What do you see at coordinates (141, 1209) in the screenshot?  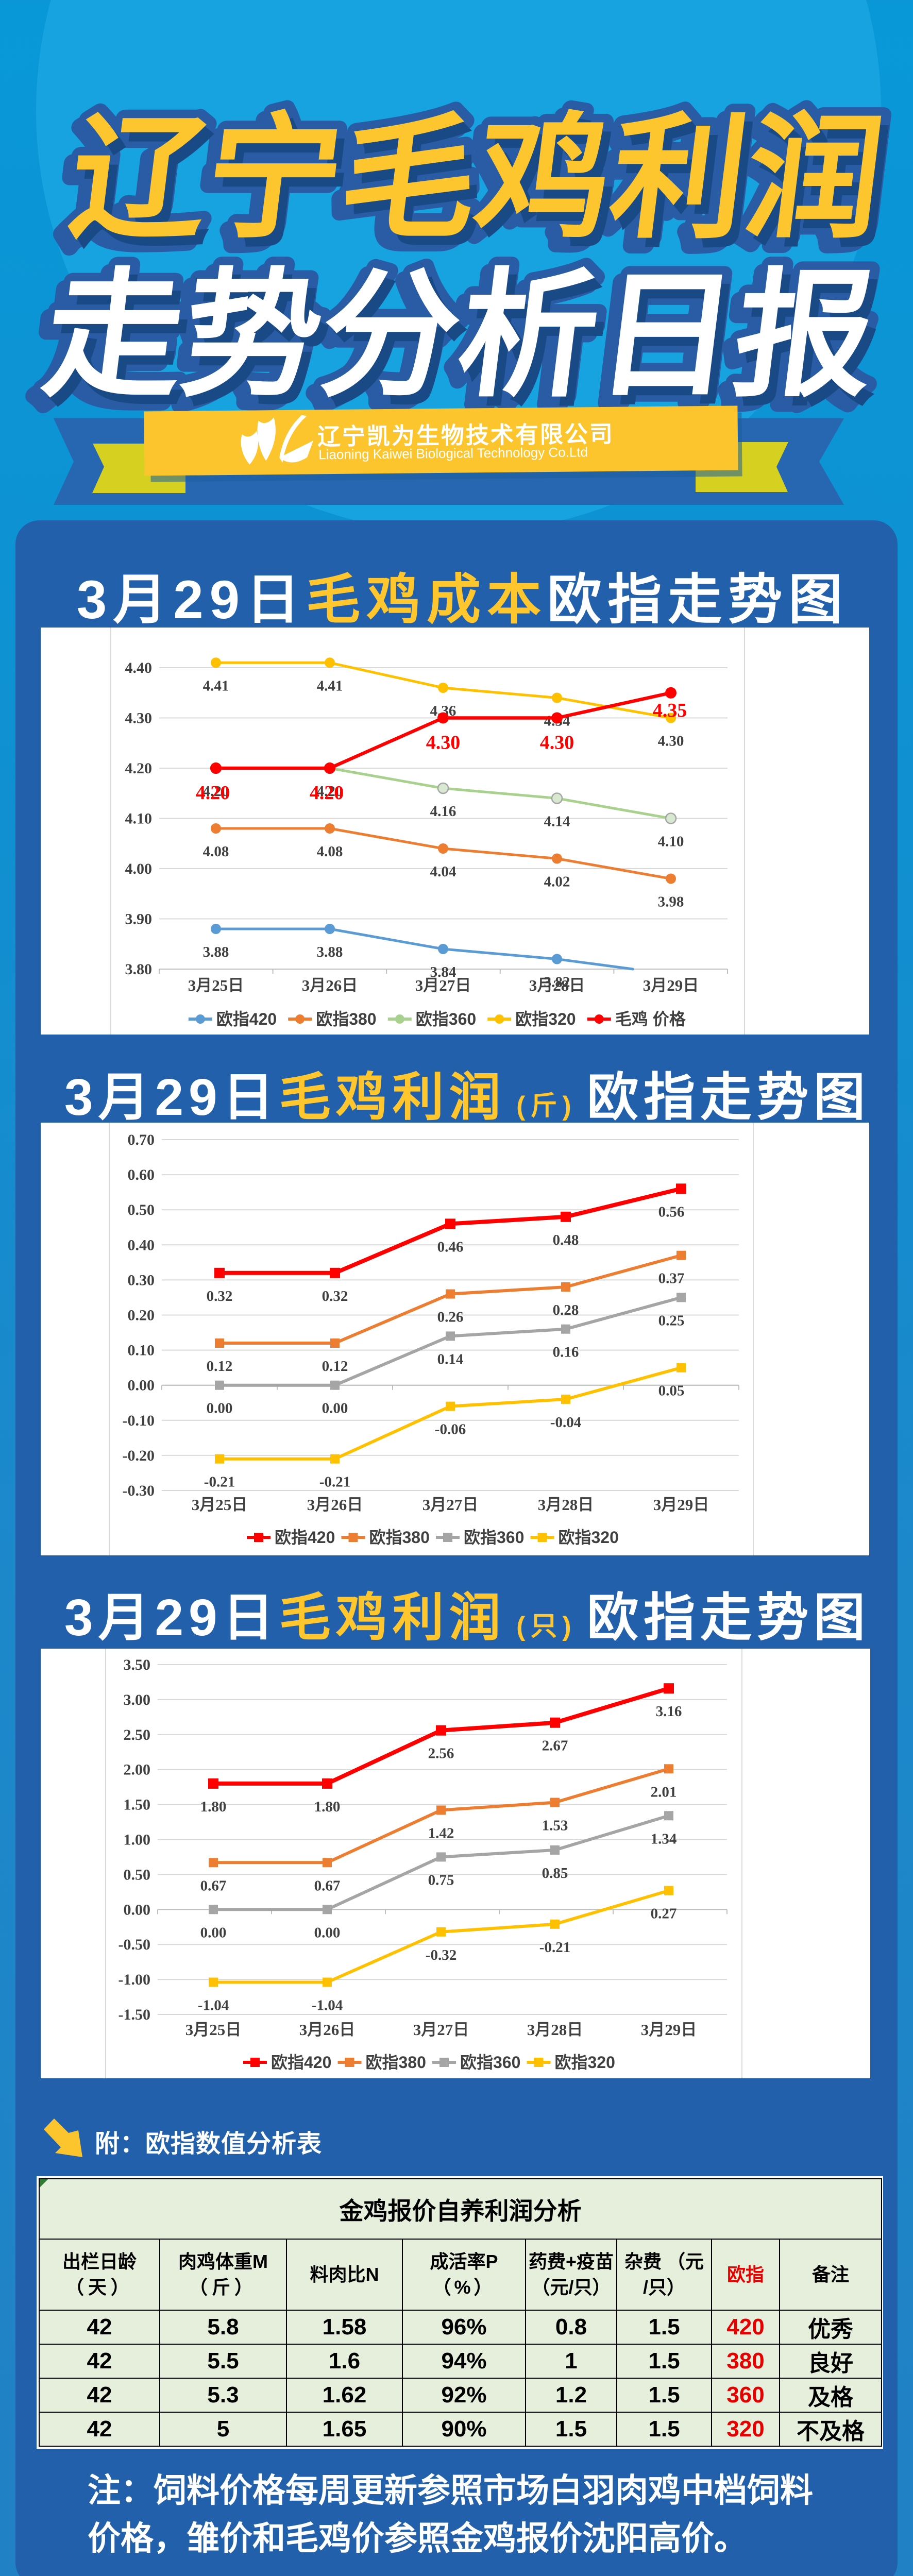 I see `svg-text: 0.50` at bounding box center [141, 1209].